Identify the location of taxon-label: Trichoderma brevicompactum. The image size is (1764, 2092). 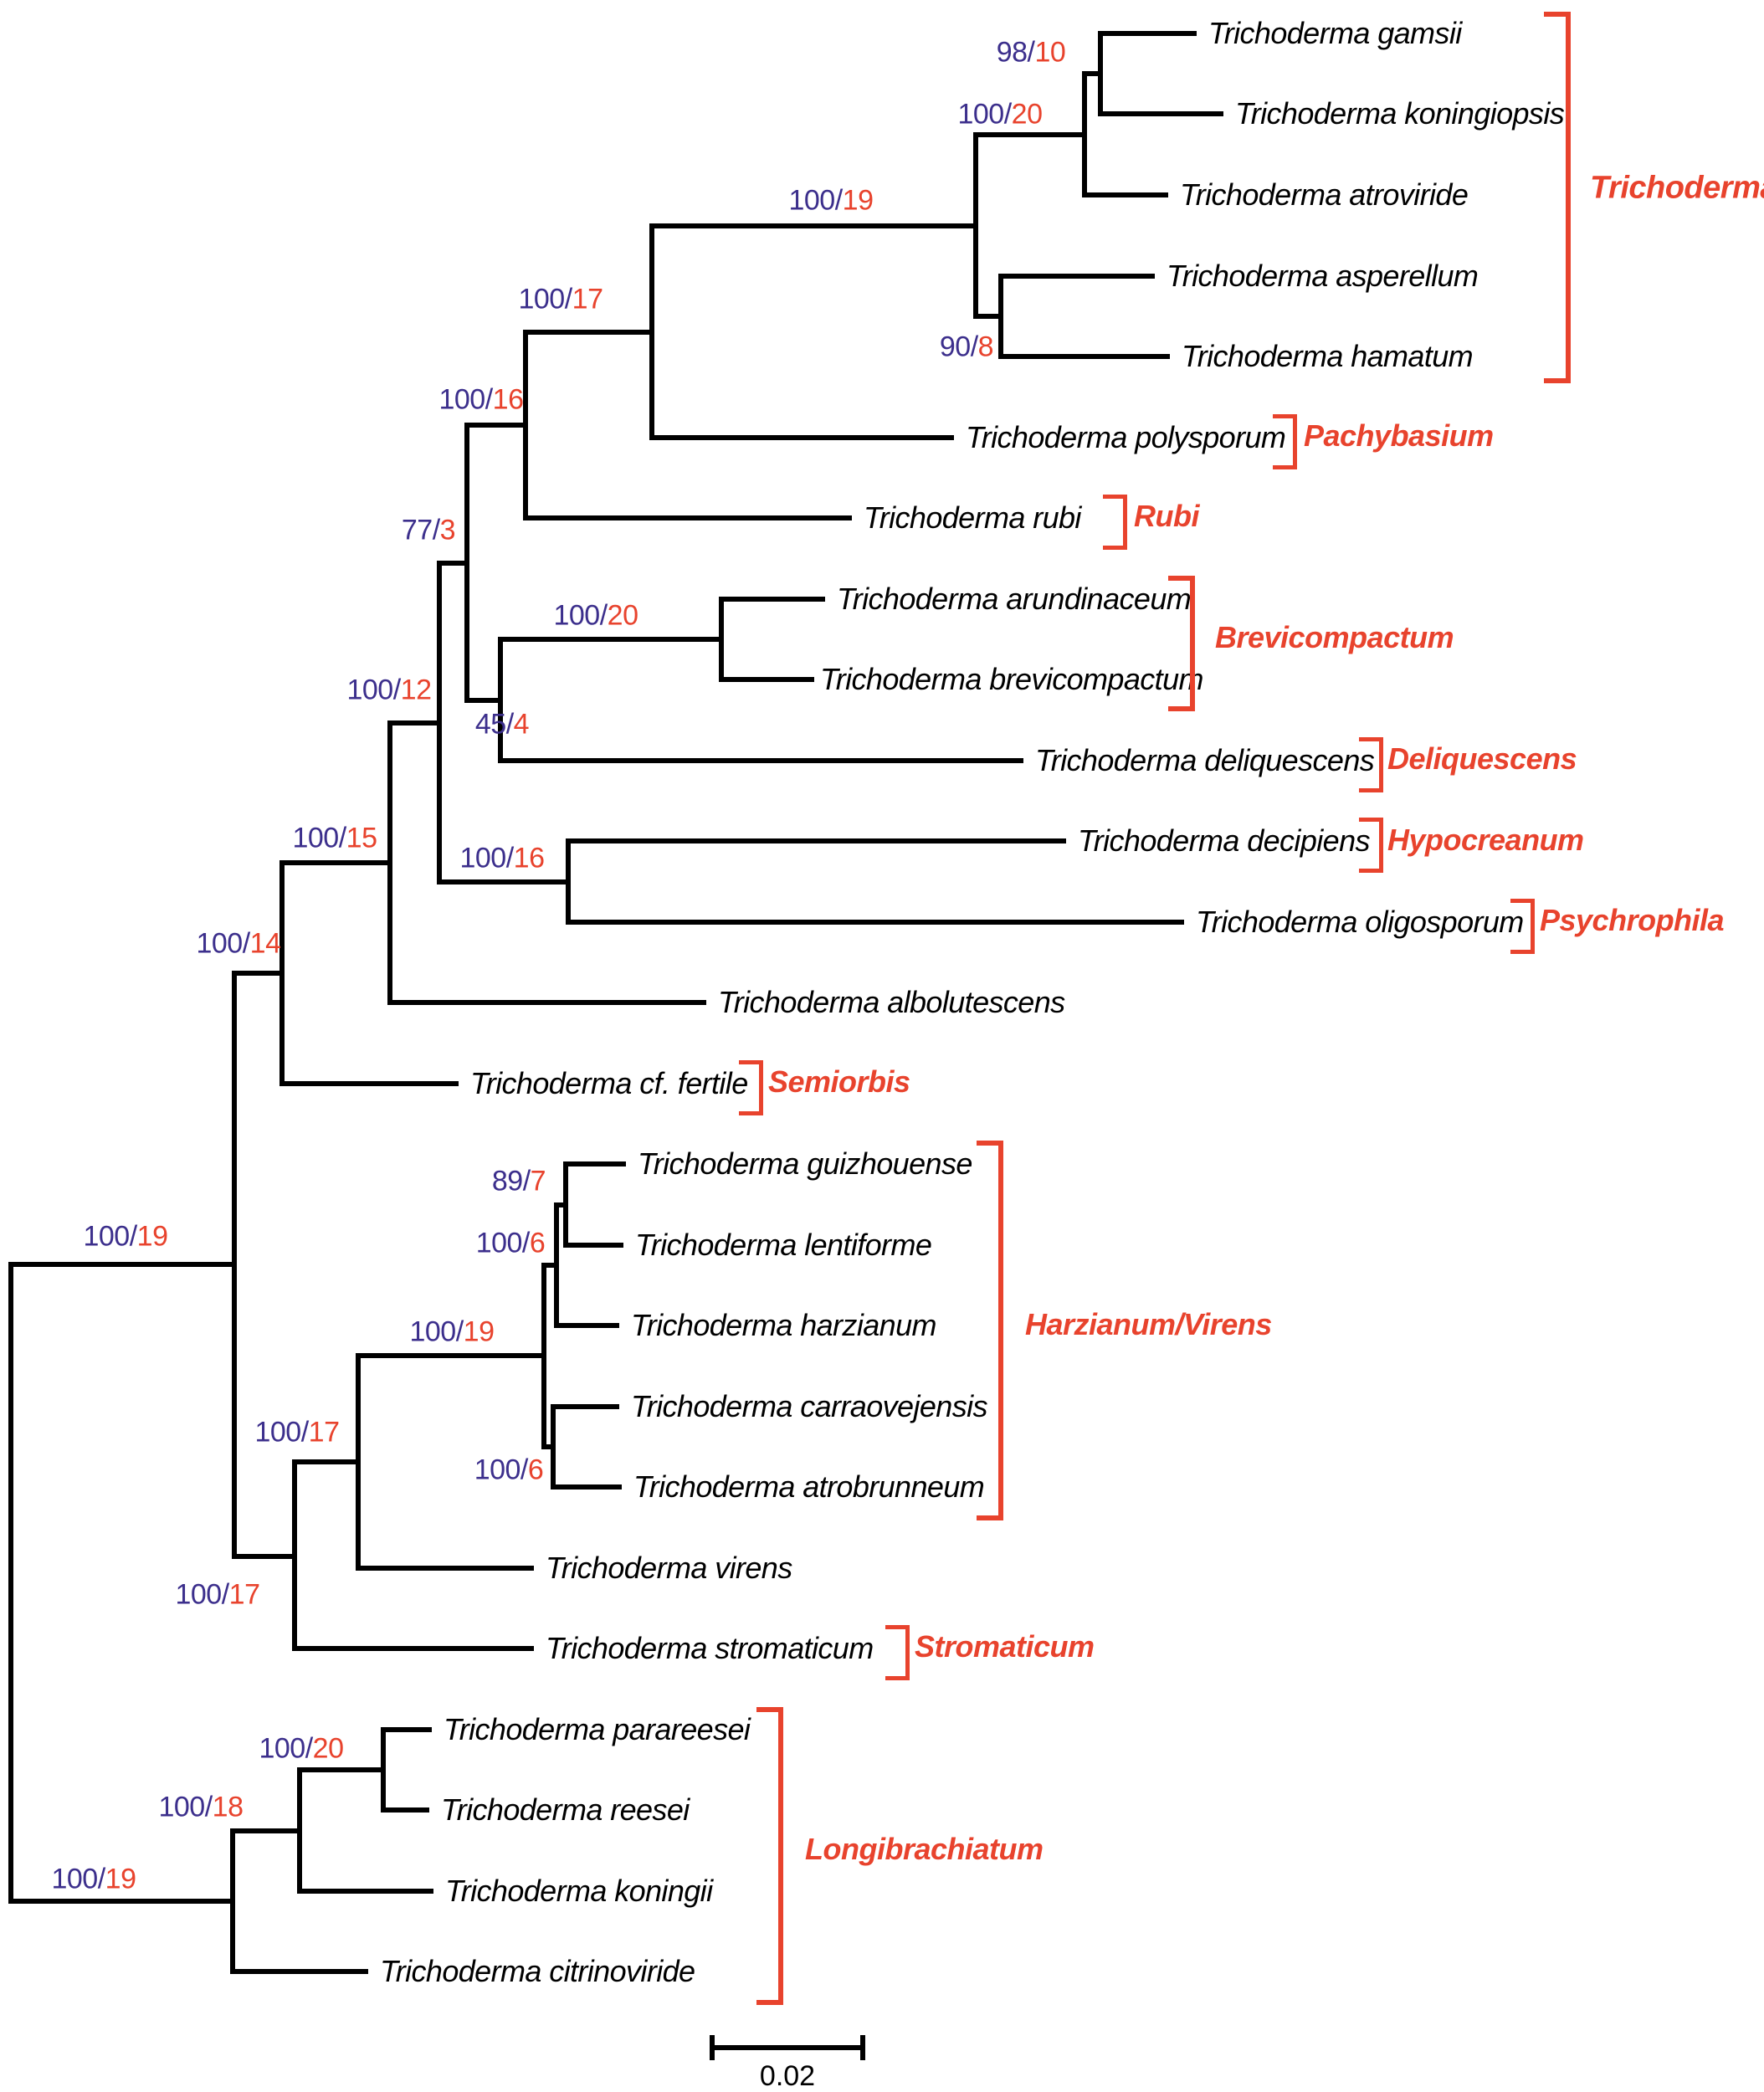
(1012, 679).